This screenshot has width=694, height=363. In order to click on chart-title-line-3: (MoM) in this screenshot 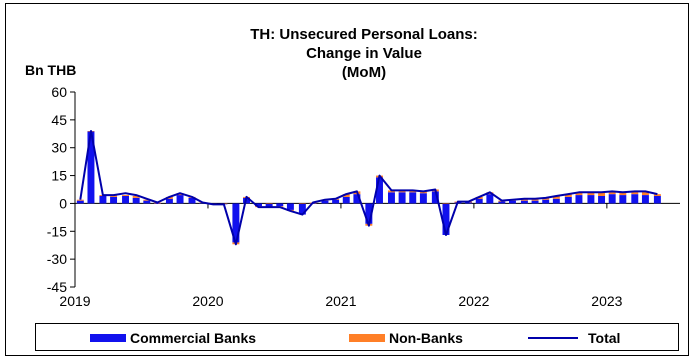, I will do `click(364, 72)`.